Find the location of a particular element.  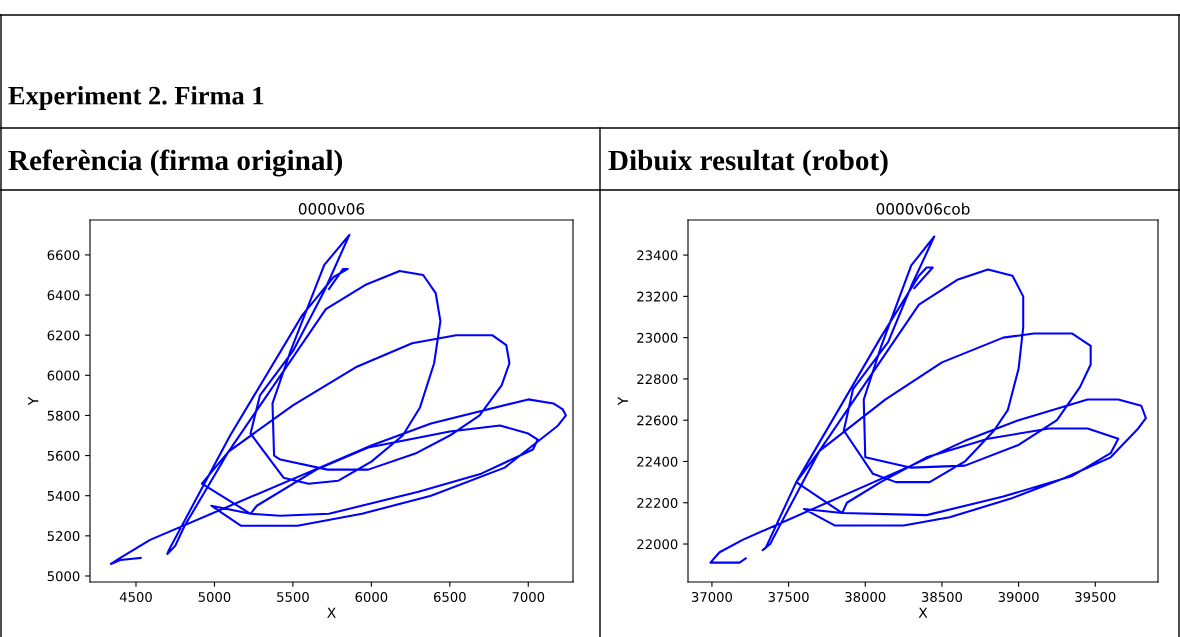

y-tick-label: 23200 is located at coordinates (657, 296).